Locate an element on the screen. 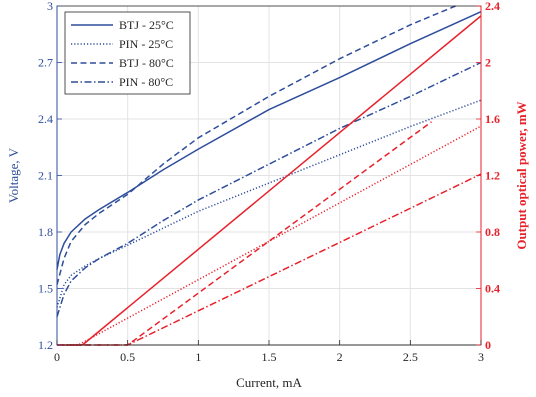 This screenshot has height=397, width=536. x-tick-label: 2 is located at coordinates (340, 357).